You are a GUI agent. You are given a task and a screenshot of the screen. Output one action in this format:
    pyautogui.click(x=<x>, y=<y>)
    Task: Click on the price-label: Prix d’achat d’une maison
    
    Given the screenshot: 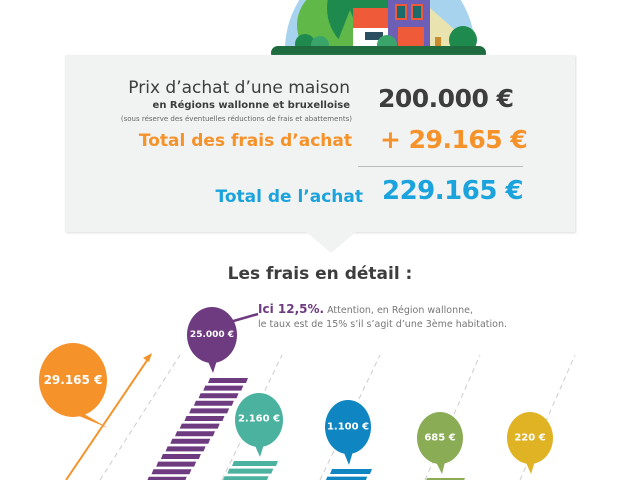 What is the action you would take?
    pyautogui.click(x=239, y=88)
    